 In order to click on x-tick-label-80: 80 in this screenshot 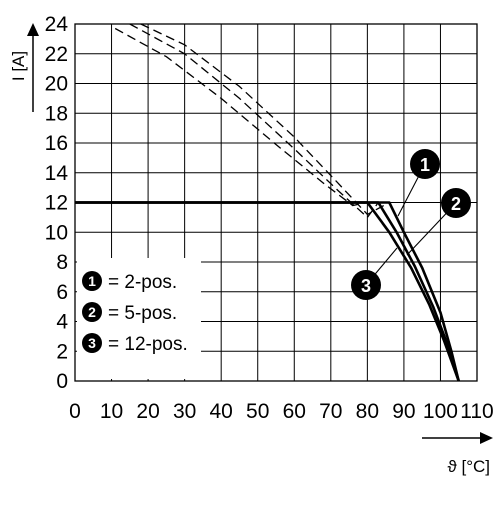, I will do `click(367, 411)`.